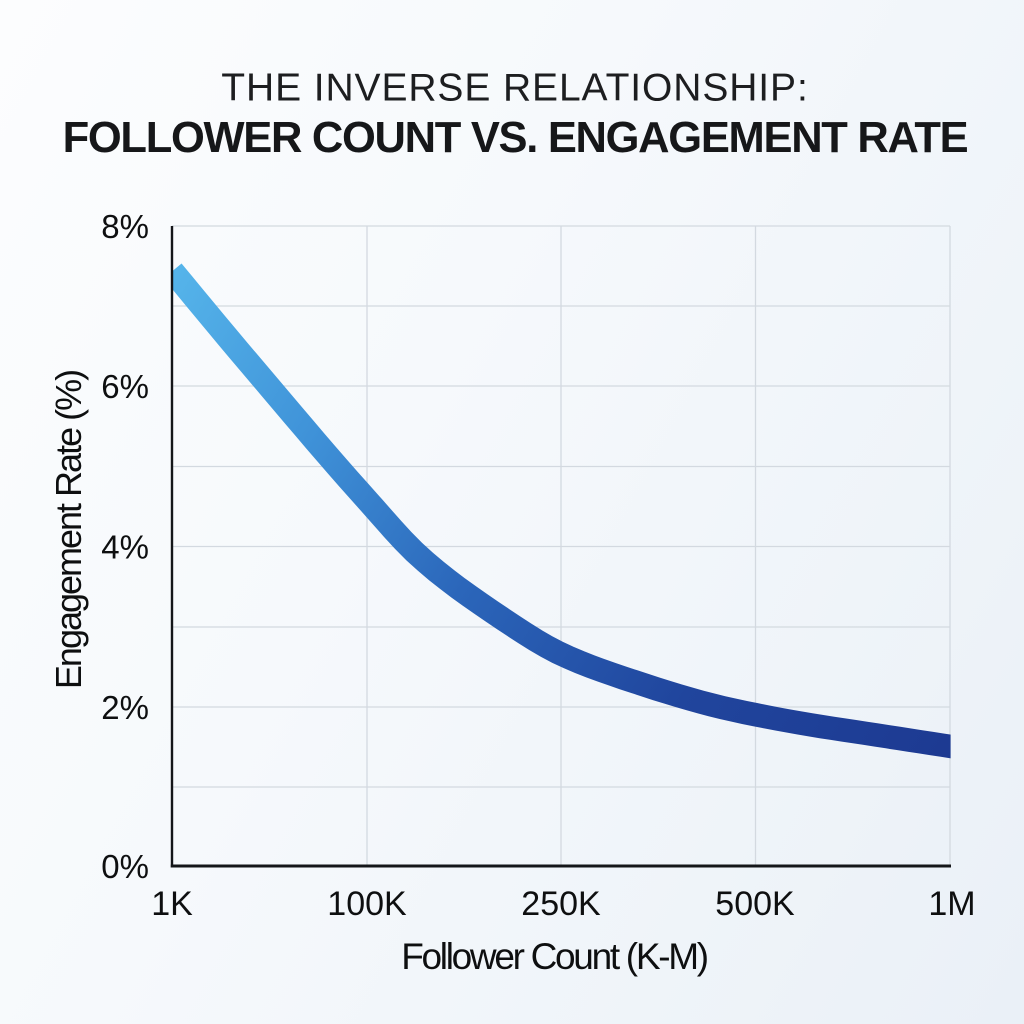 The height and width of the screenshot is (1024, 1024). Describe the element at coordinates (951, 904) in the screenshot. I see `svg-text: 1M` at that location.